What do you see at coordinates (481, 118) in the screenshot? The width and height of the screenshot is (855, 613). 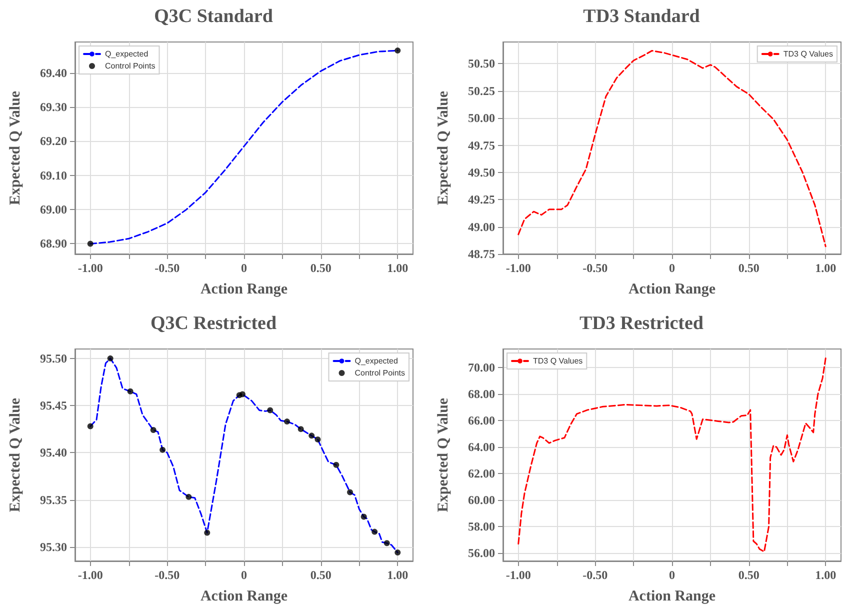 I see `y-tick-label: 50.00` at bounding box center [481, 118].